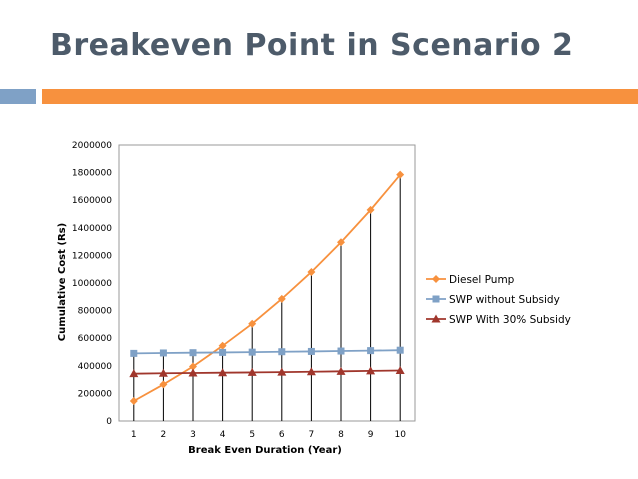 The image size is (638, 479). I want to click on legend-label: Diesel Pump, so click(482, 280).